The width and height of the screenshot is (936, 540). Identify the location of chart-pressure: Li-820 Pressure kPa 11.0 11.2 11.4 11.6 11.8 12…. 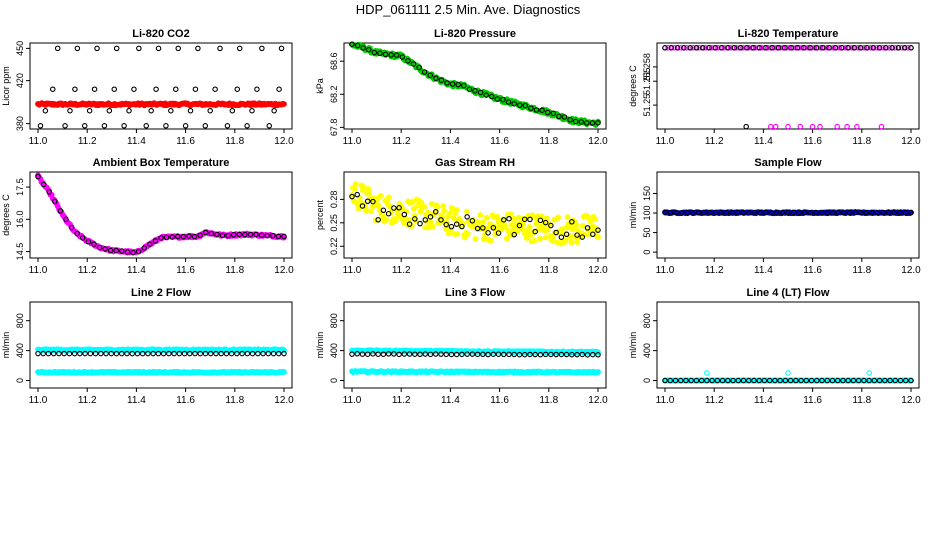
(461, 87).